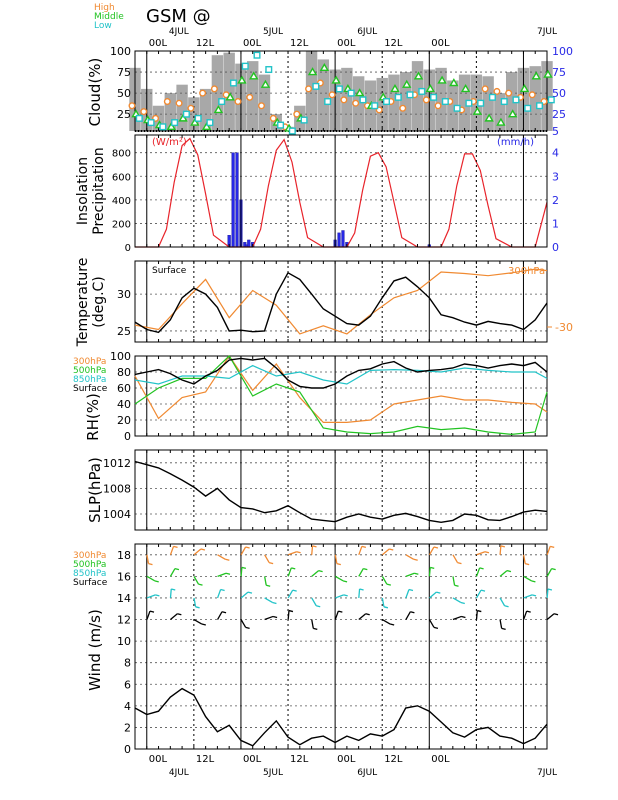 This screenshot has width=618, height=800. What do you see at coordinates (124, 404) in the screenshot?
I see `y-tick-label: 40` at bounding box center [124, 404].